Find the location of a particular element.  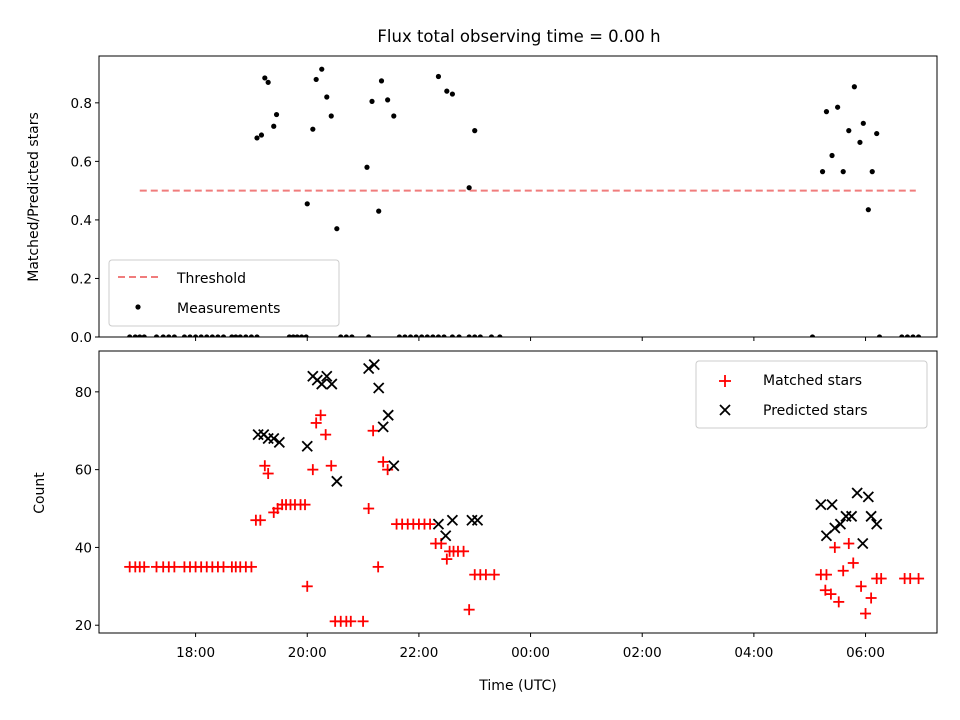

ratio-ytick-label: 0.6 is located at coordinates (81, 162).